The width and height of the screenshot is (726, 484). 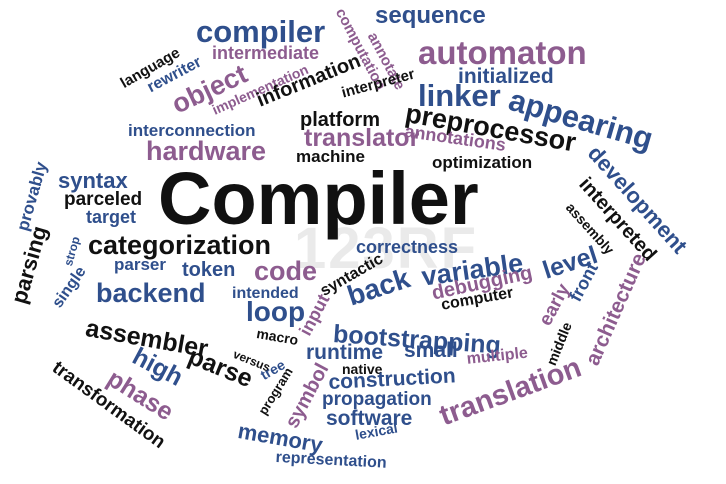 What do you see at coordinates (482, 162) in the screenshot?
I see `word-optimization: optimization` at bounding box center [482, 162].